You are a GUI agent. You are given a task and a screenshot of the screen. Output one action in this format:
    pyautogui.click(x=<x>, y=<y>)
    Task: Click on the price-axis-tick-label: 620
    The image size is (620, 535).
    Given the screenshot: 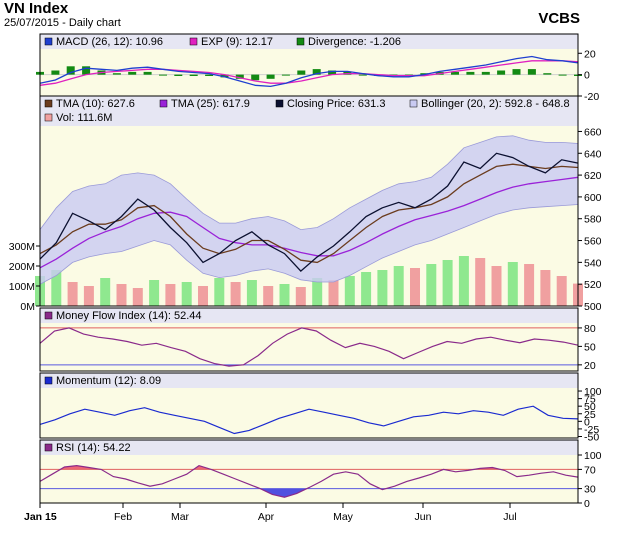 What is the action you would take?
    pyautogui.click(x=593, y=176)
    